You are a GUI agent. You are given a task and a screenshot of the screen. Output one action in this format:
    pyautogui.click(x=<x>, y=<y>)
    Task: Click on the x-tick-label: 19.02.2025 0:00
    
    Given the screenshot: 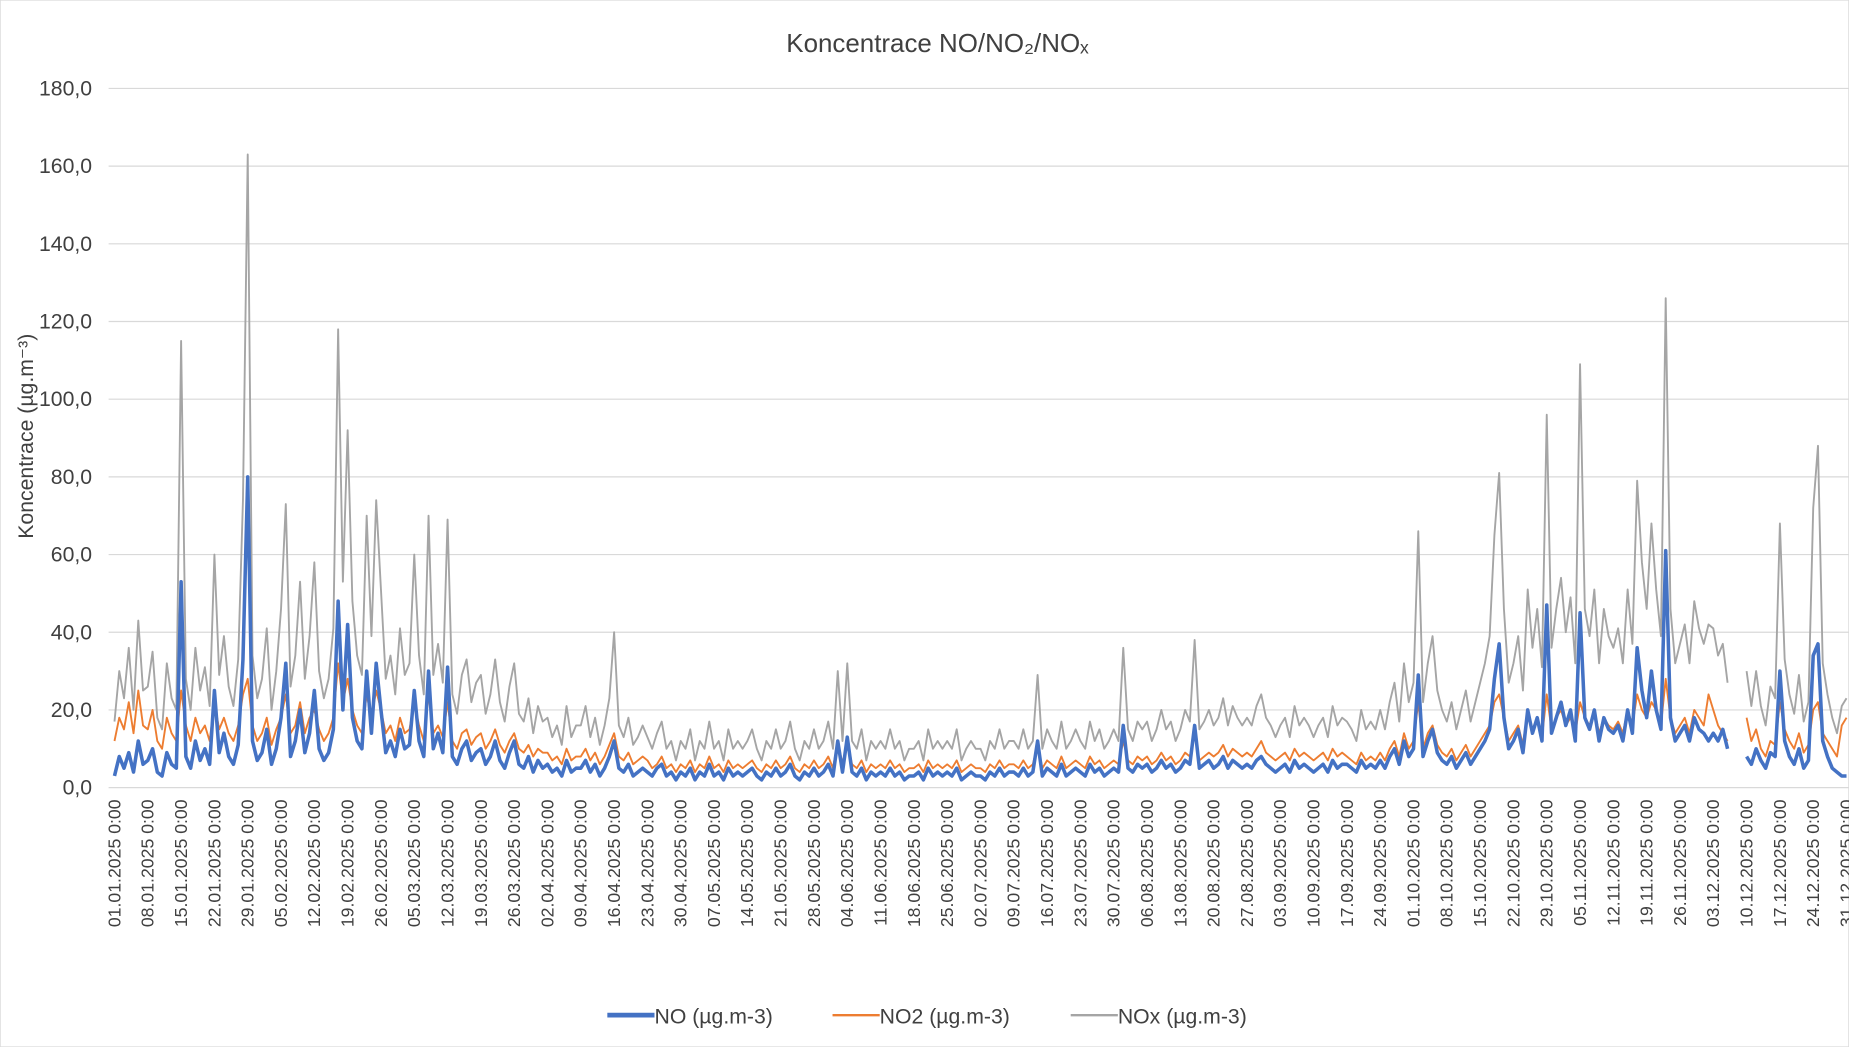 What is the action you would take?
    pyautogui.click(x=348, y=863)
    